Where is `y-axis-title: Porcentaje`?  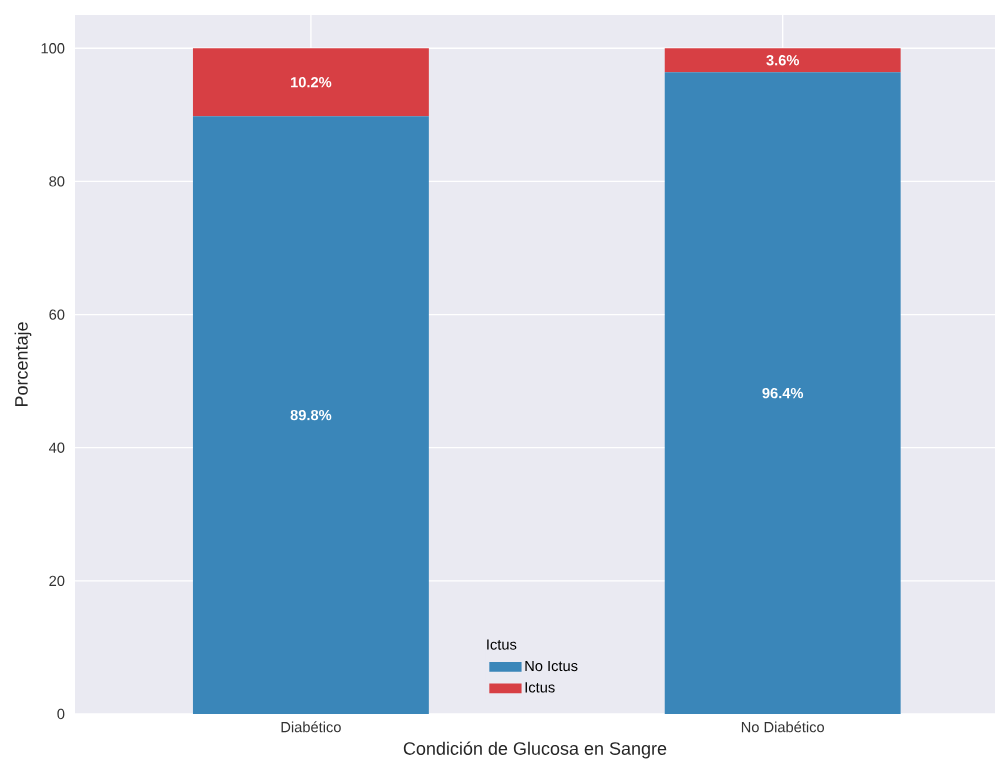
y-axis-title: Porcentaje is located at coordinates (23, 364).